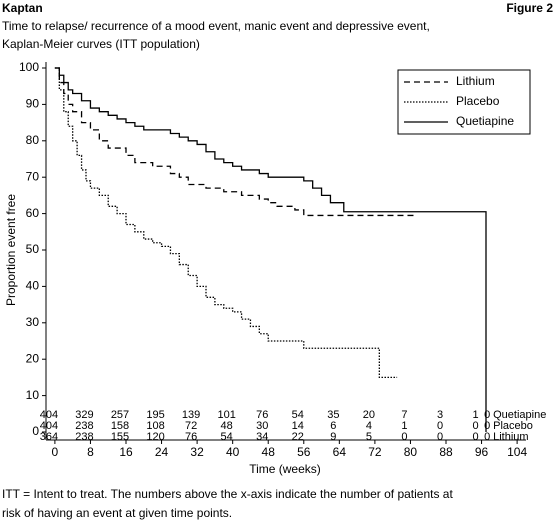 The width and height of the screenshot is (556, 524). Describe the element at coordinates (33, 395) in the screenshot. I see `y-tick-label: 10` at that location.